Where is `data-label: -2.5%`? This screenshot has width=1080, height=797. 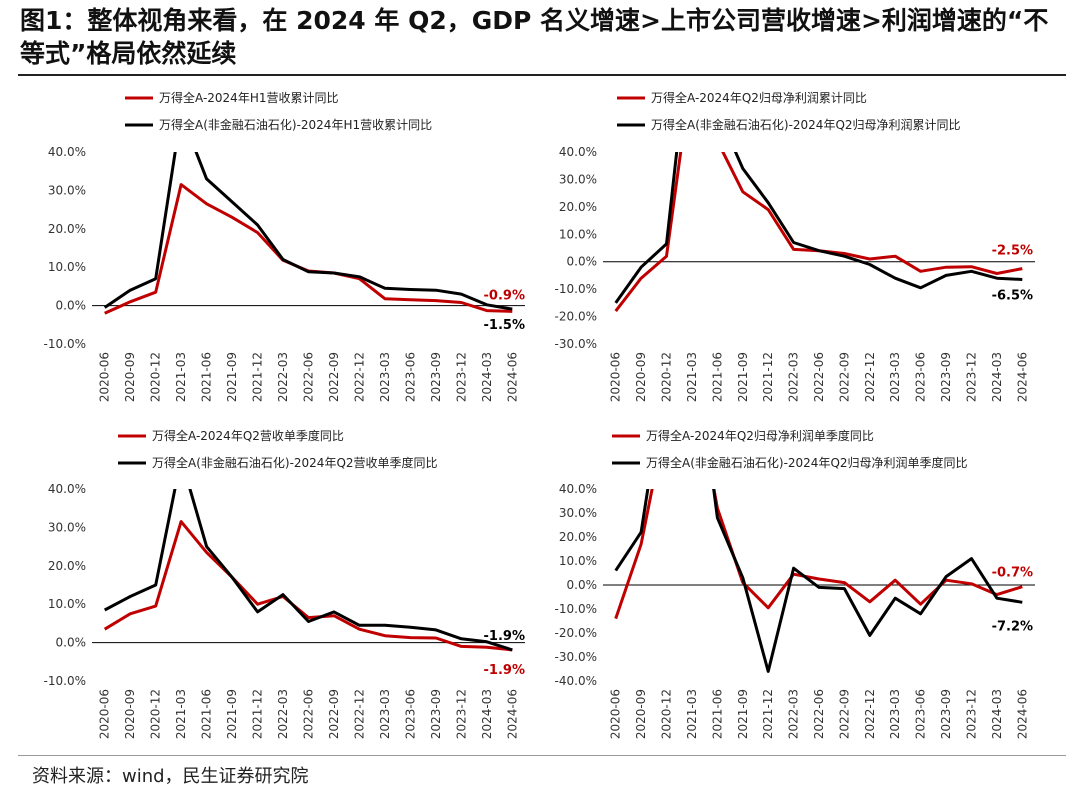 data-label: -2.5% is located at coordinates (1012, 251).